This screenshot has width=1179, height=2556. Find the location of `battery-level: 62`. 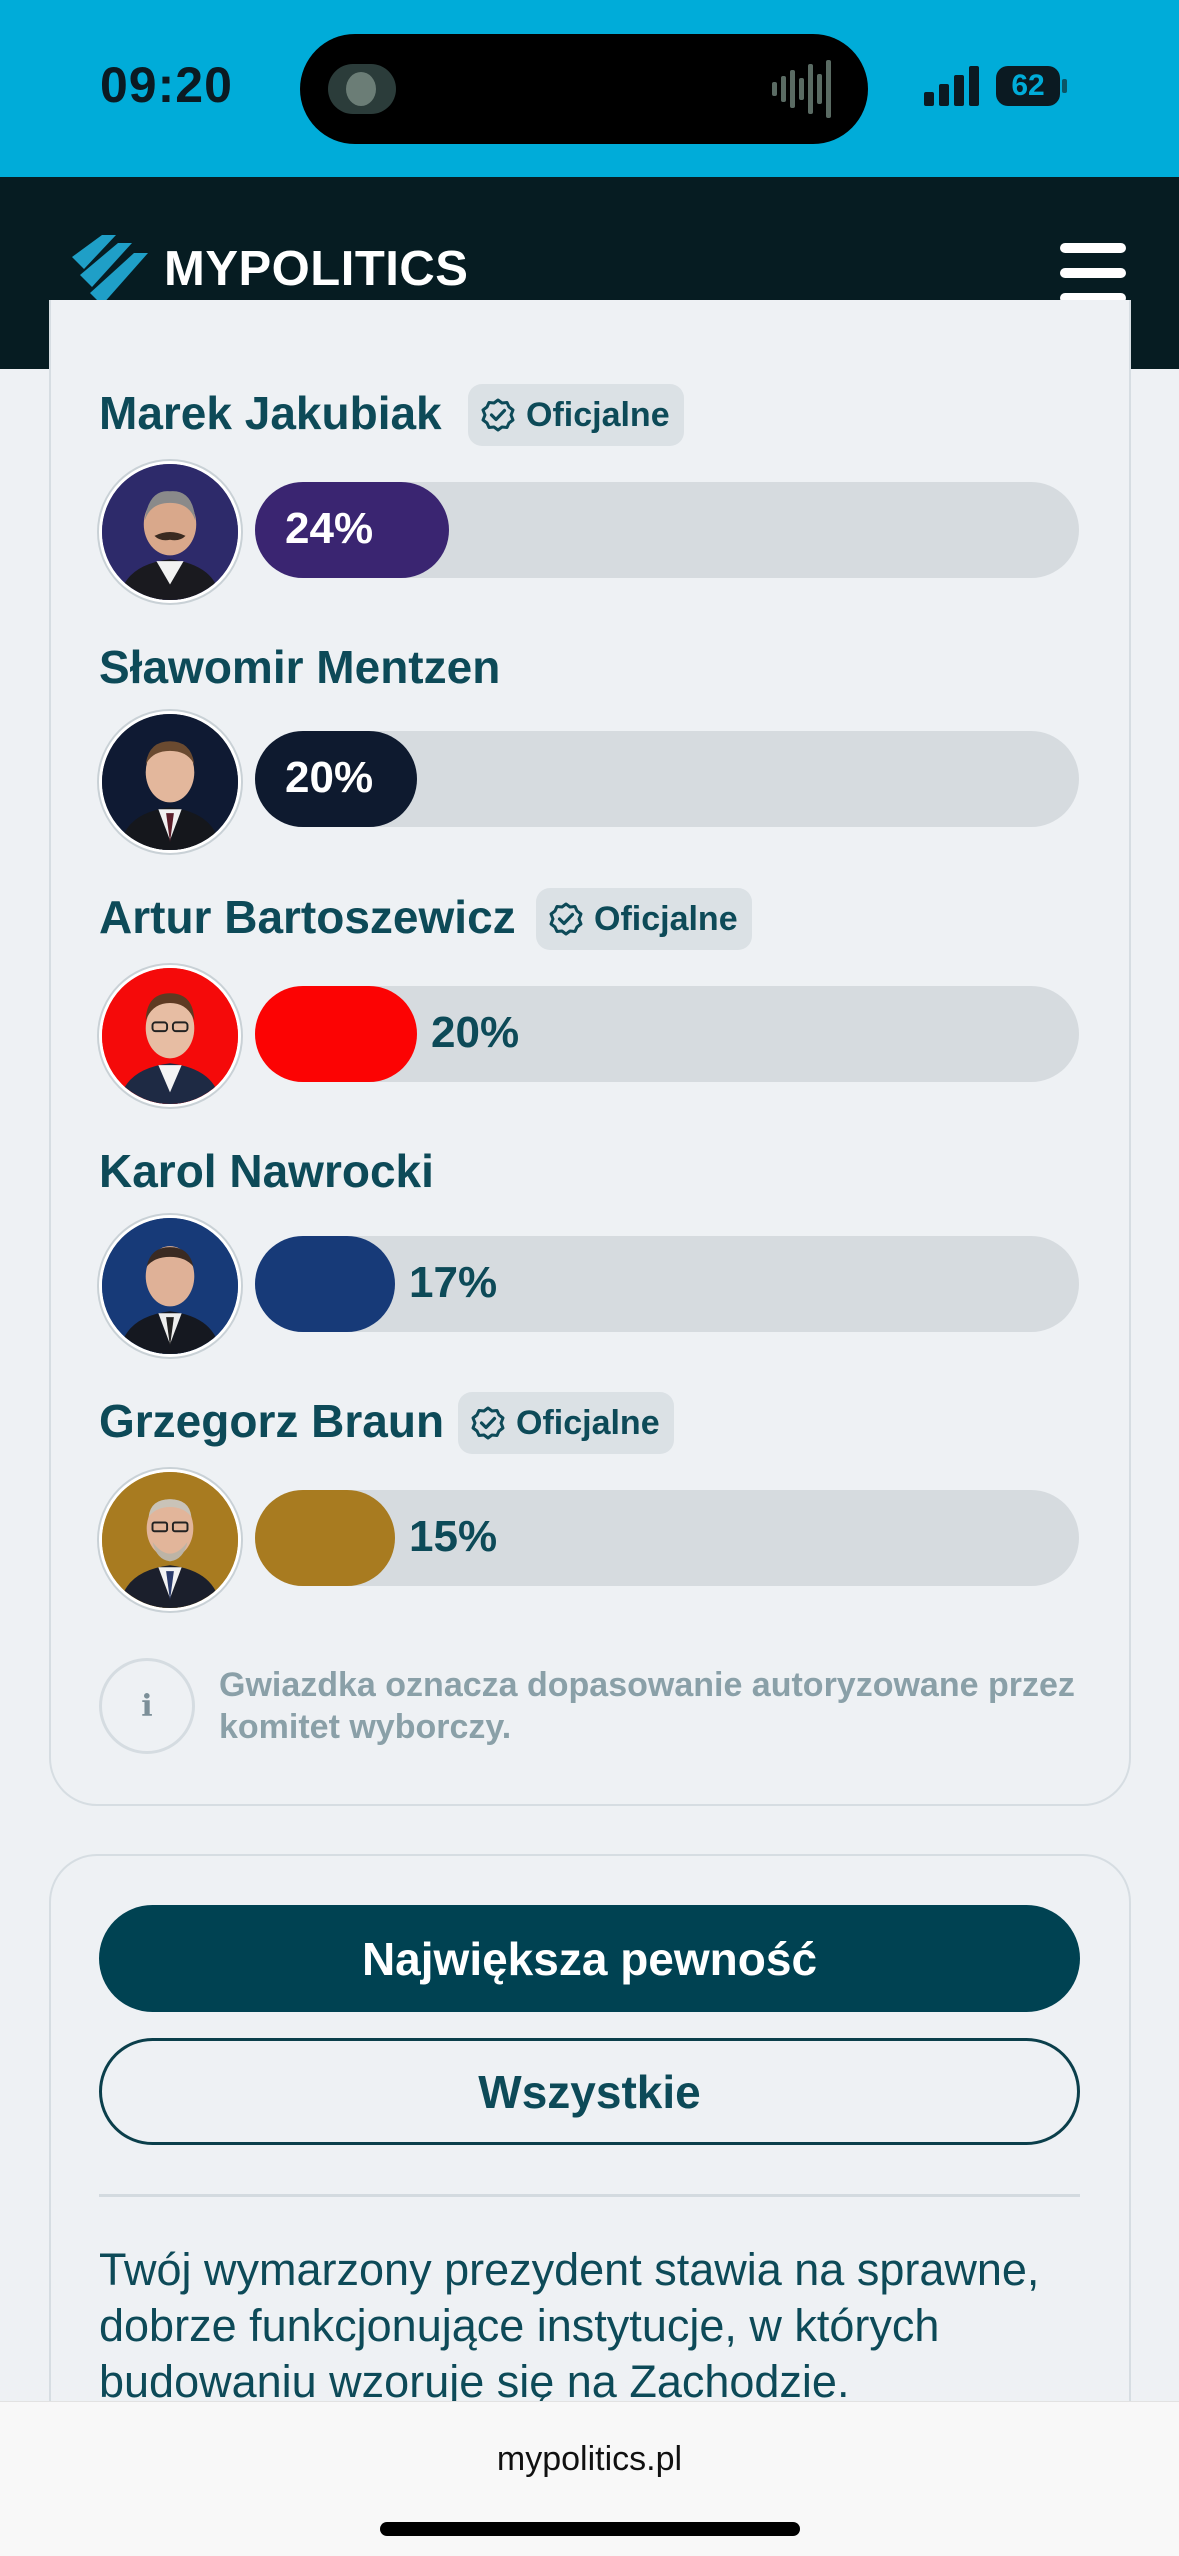

battery-level: 62 is located at coordinates (1028, 85).